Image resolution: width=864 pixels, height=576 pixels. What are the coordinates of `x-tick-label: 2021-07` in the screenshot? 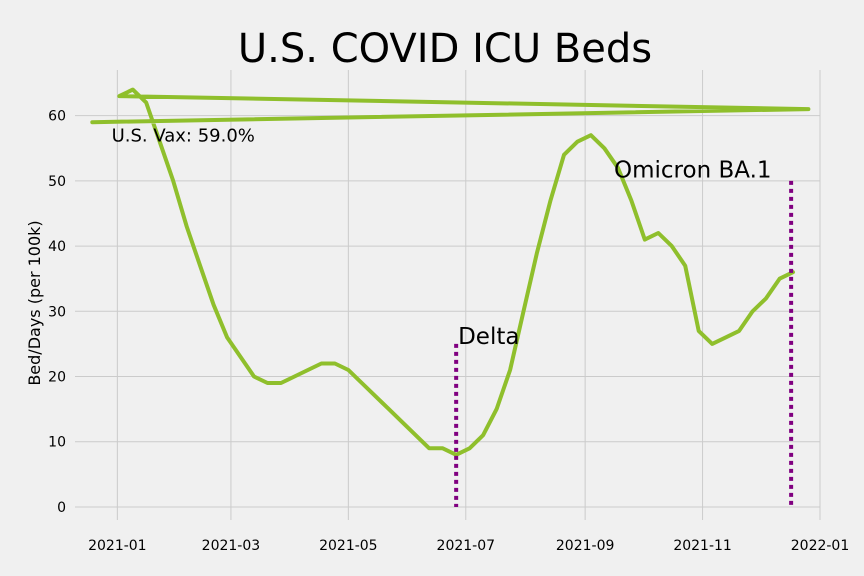 It's located at (466, 546).